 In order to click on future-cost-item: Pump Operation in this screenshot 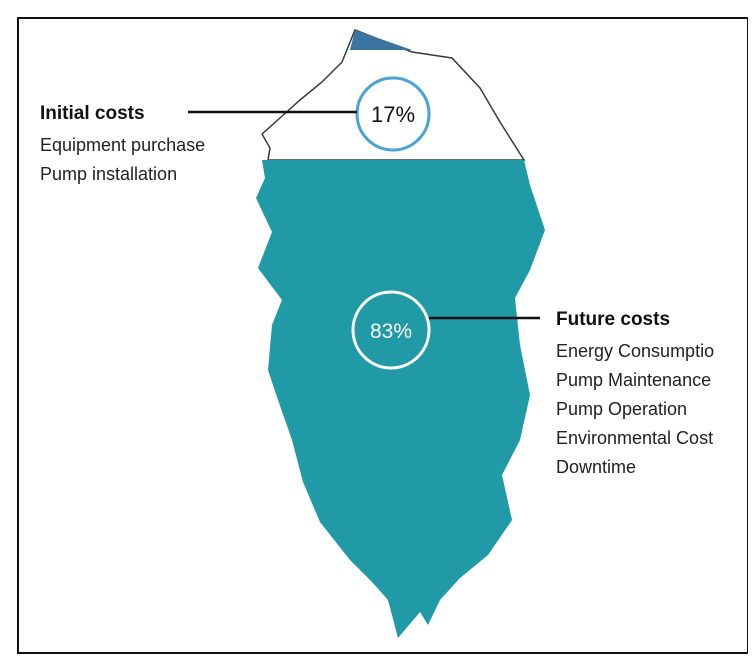, I will do `click(621, 409)`.